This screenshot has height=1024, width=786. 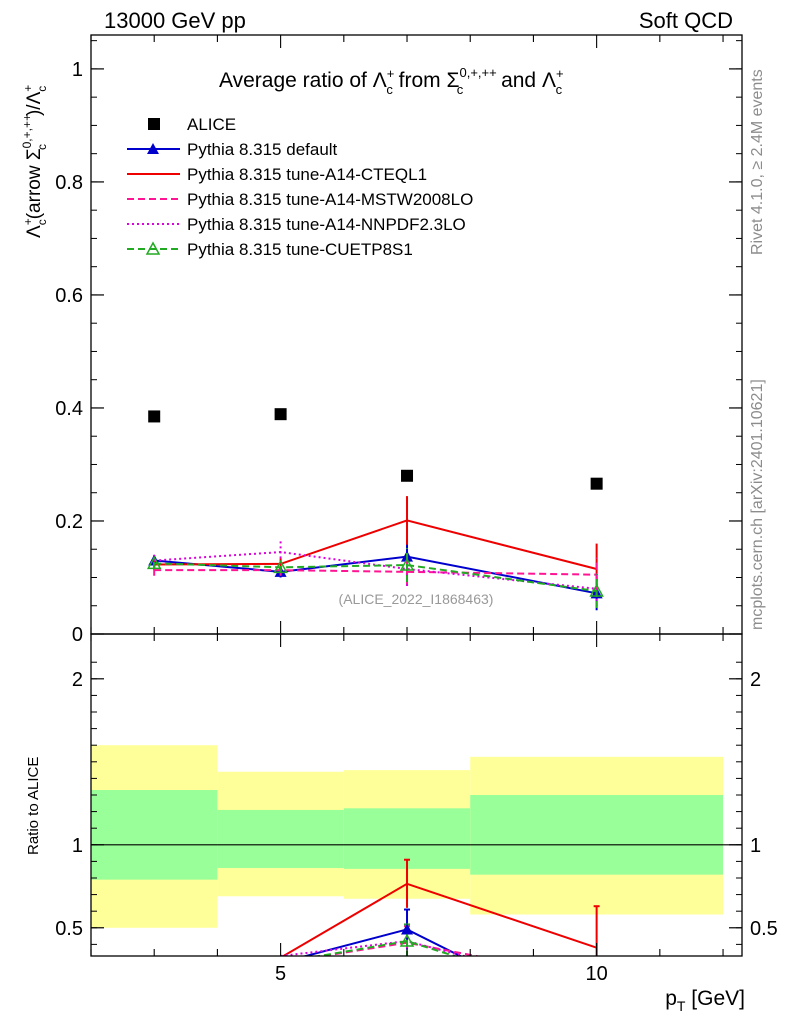 What do you see at coordinates (77, 846) in the screenshot?
I see `ratio-y-tick-label: 1` at bounding box center [77, 846].